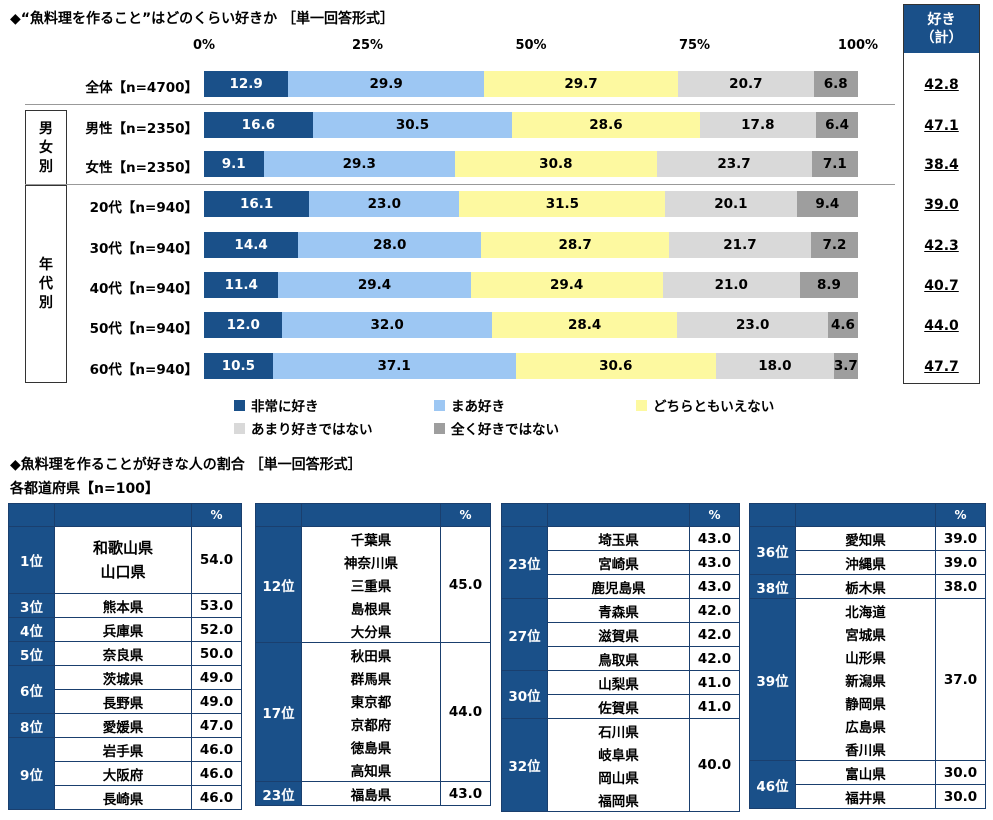  Describe the element at coordinates (562, 204) in the screenshot. I see `bar-segment: 31.5` at that location.